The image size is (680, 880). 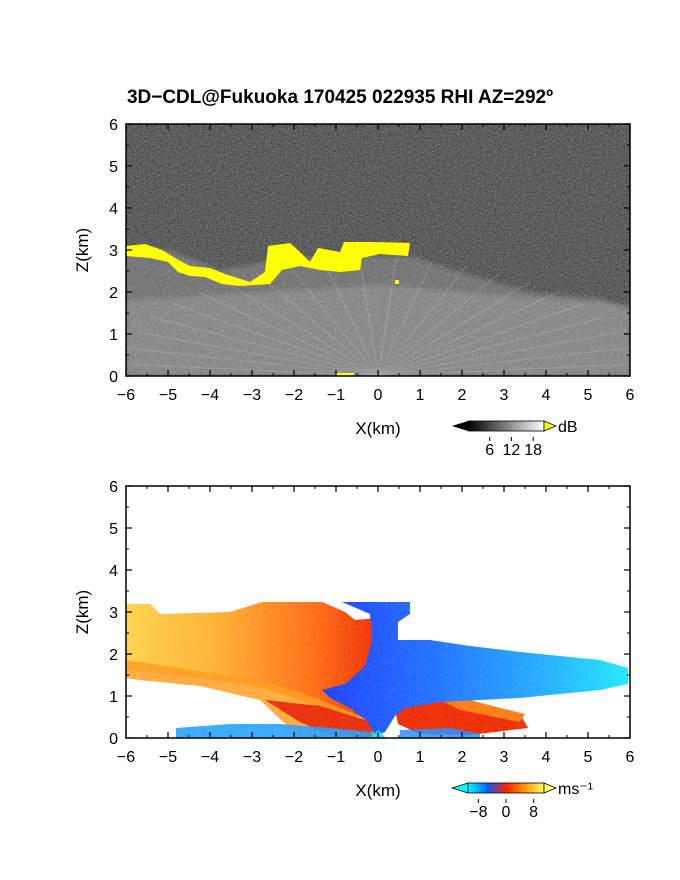 I want to click on backscatter-xtick-label: 0, so click(x=378, y=395).